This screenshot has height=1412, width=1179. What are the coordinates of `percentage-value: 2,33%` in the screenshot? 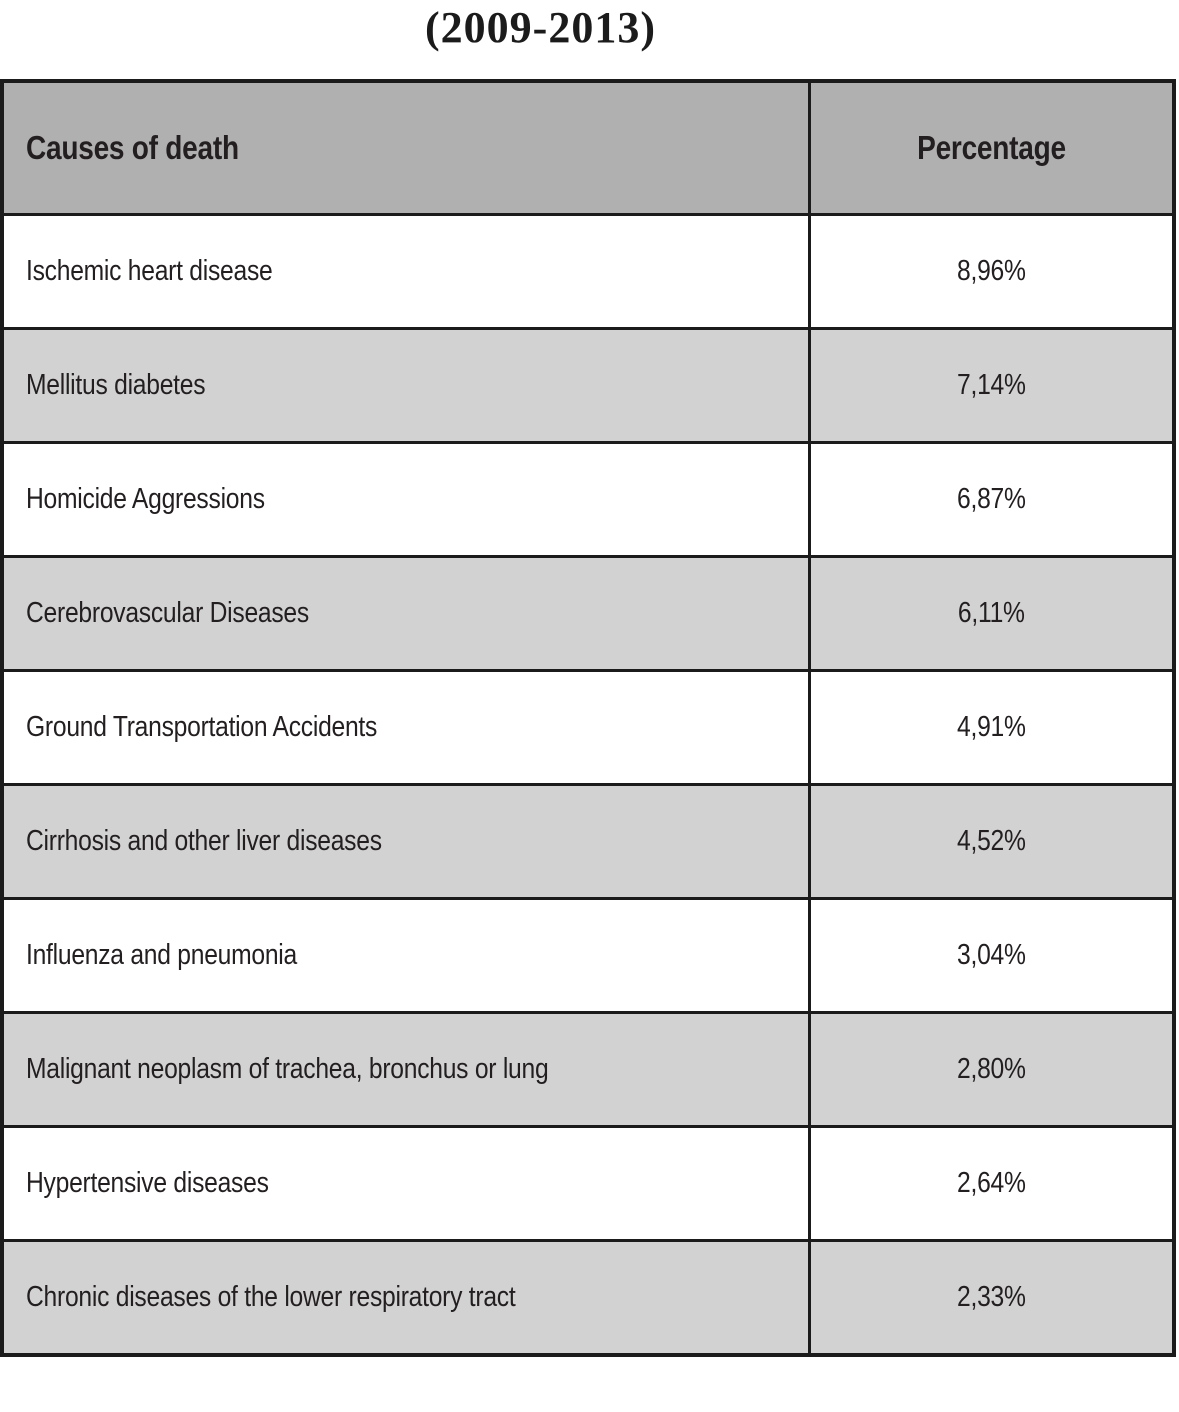 It's located at (991, 1297).